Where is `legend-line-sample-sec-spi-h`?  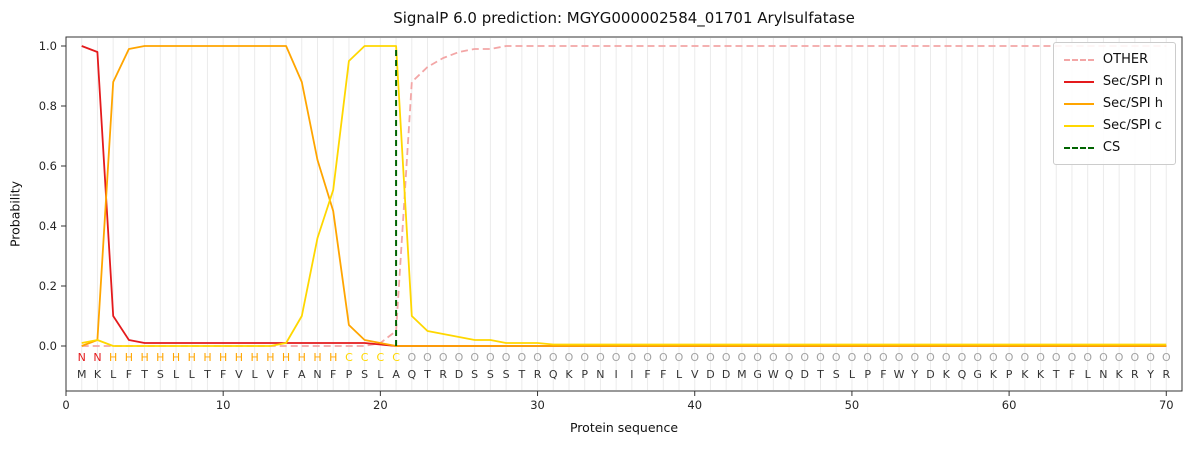
legend-line-sample-sec-spi-h is located at coordinates (1078, 103).